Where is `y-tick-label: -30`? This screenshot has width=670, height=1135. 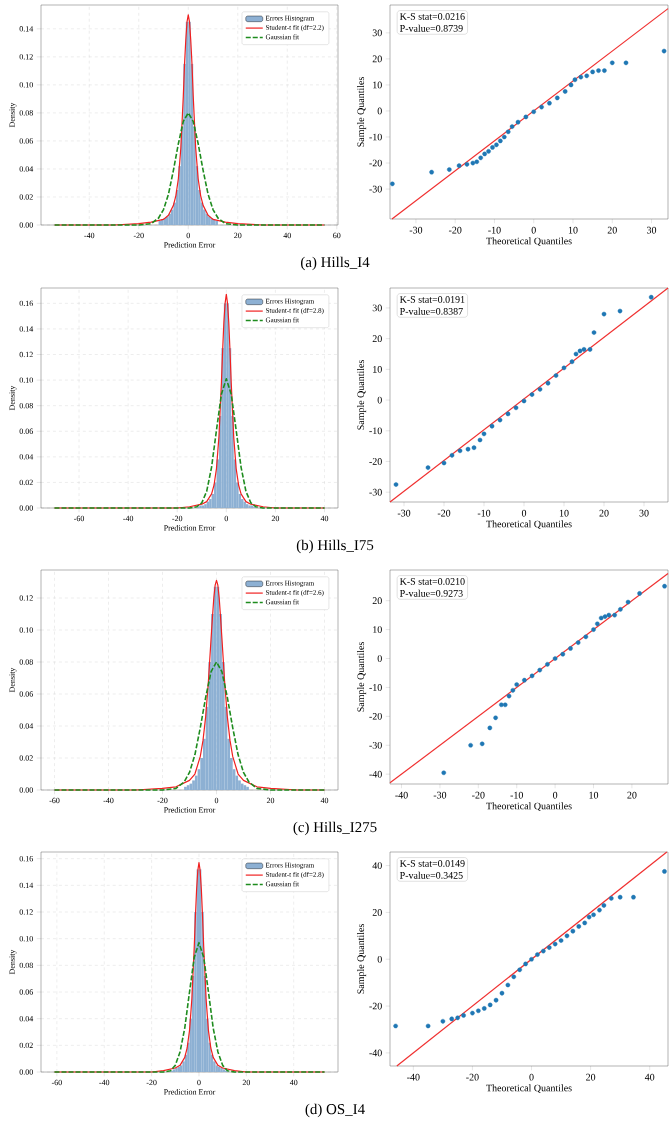
y-tick-label: -30 is located at coordinates (375, 492).